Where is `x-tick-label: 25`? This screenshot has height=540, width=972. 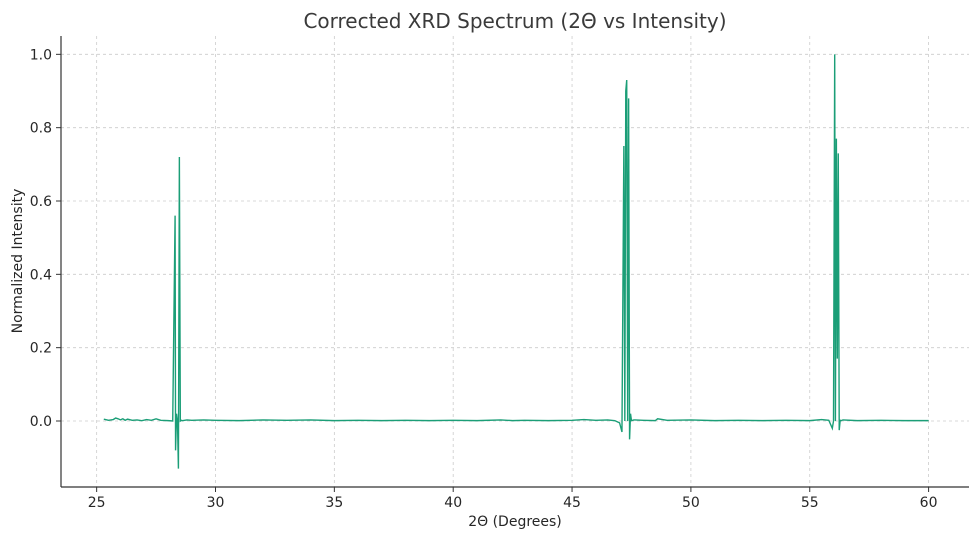 x-tick-label: 25 is located at coordinates (97, 503).